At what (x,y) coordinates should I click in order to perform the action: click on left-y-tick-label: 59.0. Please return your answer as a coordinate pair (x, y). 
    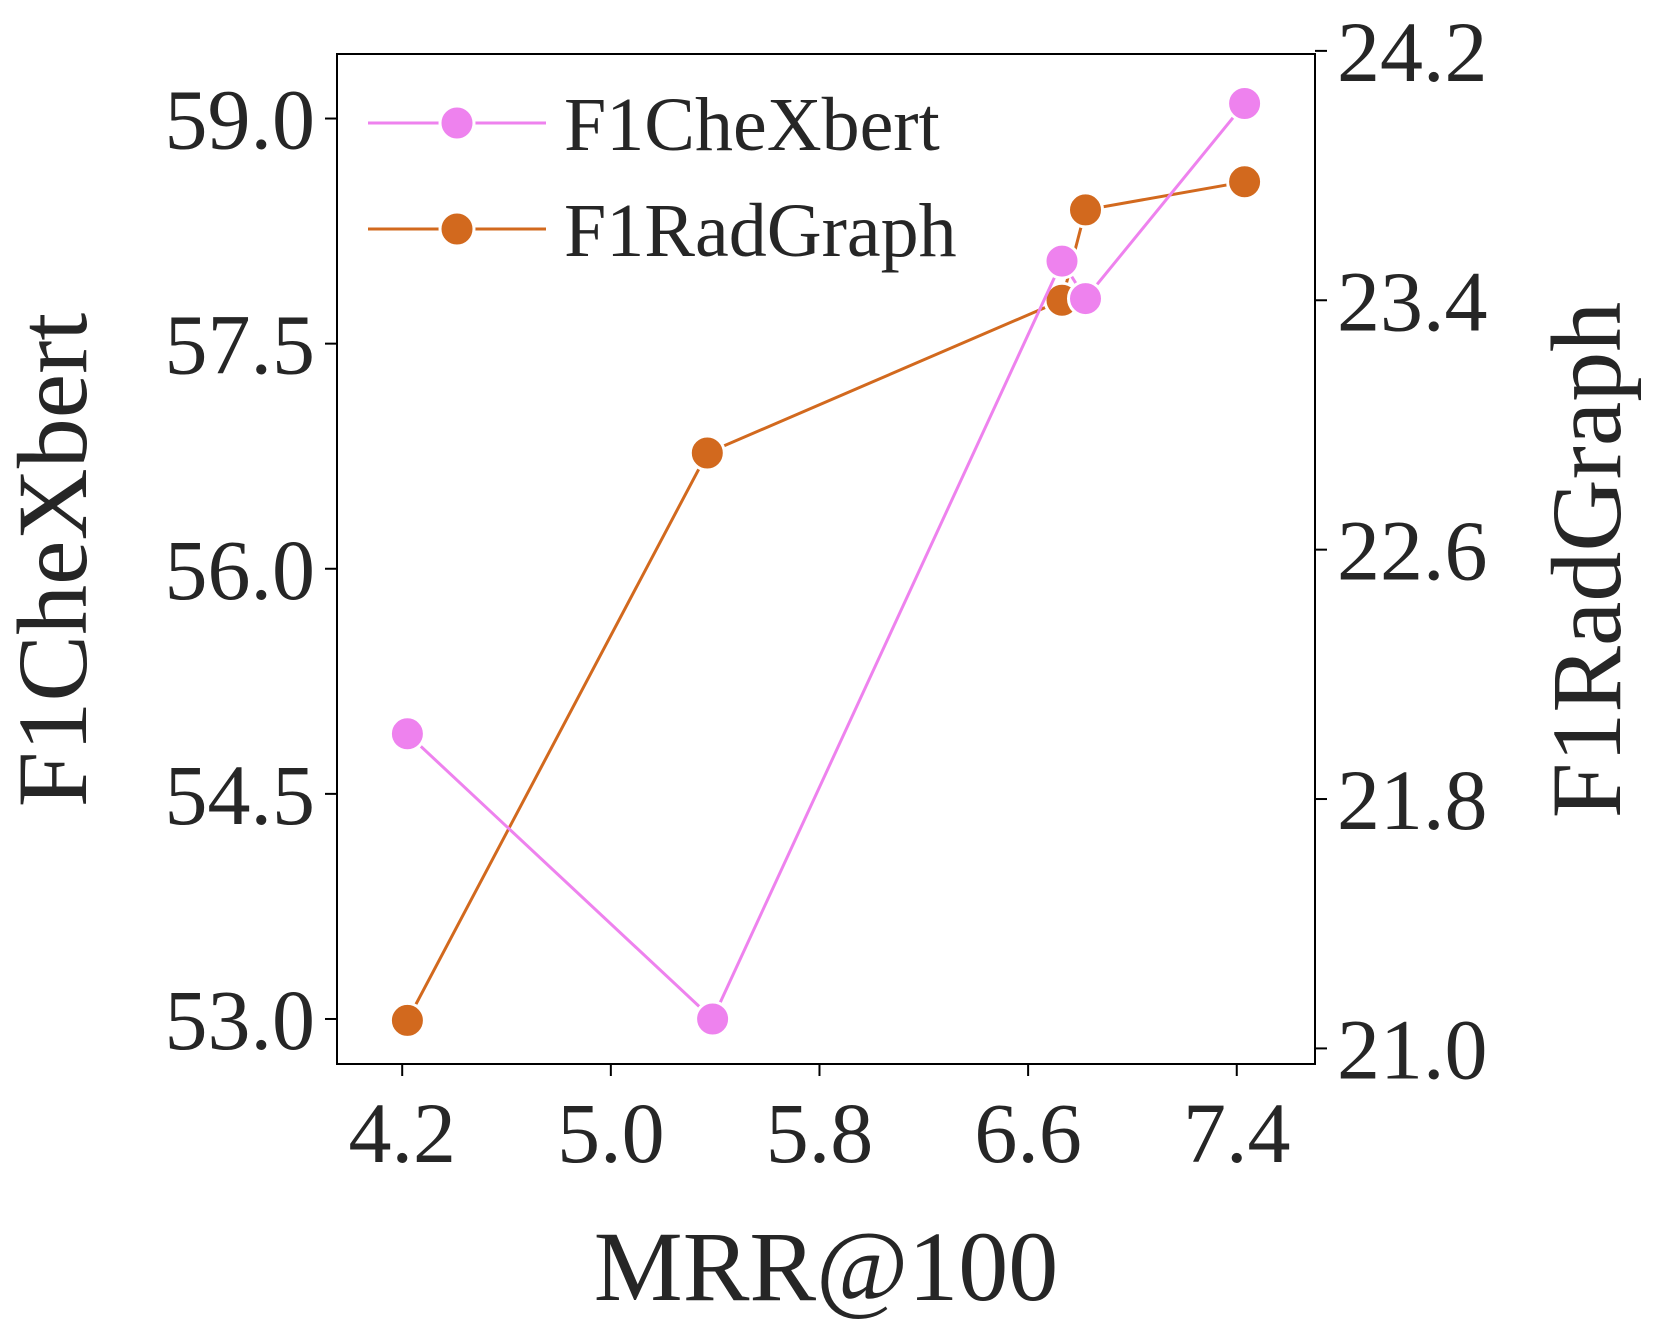
    Looking at the image, I should click on (240, 120).